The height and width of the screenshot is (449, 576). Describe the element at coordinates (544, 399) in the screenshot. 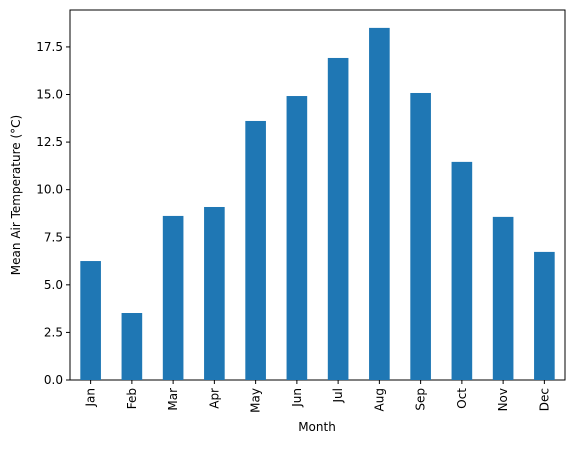

I see `x-tick-label: Dec` at that location.